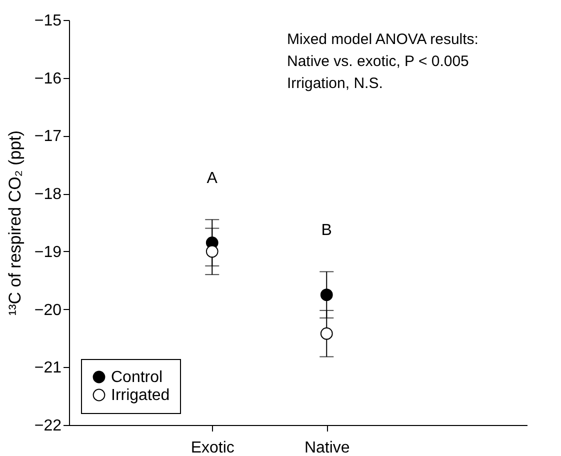 This screenshot has height=456, width=561. Describe the element at coordinates (48, 21) in the screenshot. I see `y-tick-label: −15` at that location.